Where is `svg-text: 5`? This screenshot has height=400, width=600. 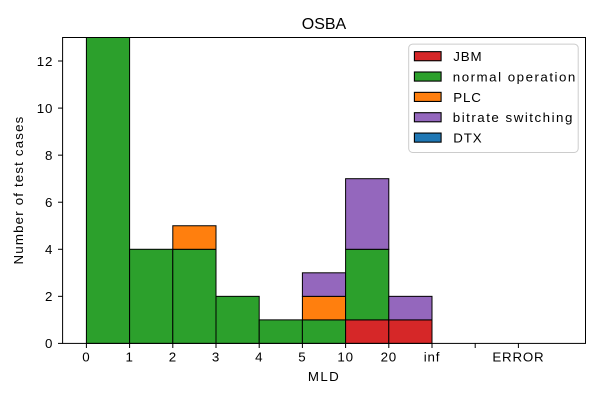 svg-text: 5 is located at coordinates (302, 357).